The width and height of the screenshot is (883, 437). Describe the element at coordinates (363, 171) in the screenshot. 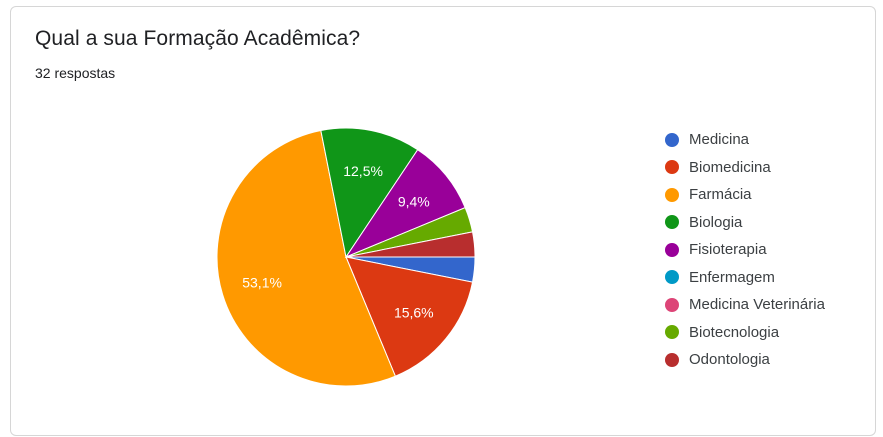

I see `slice-label-biologia: 12,5%` at that location.